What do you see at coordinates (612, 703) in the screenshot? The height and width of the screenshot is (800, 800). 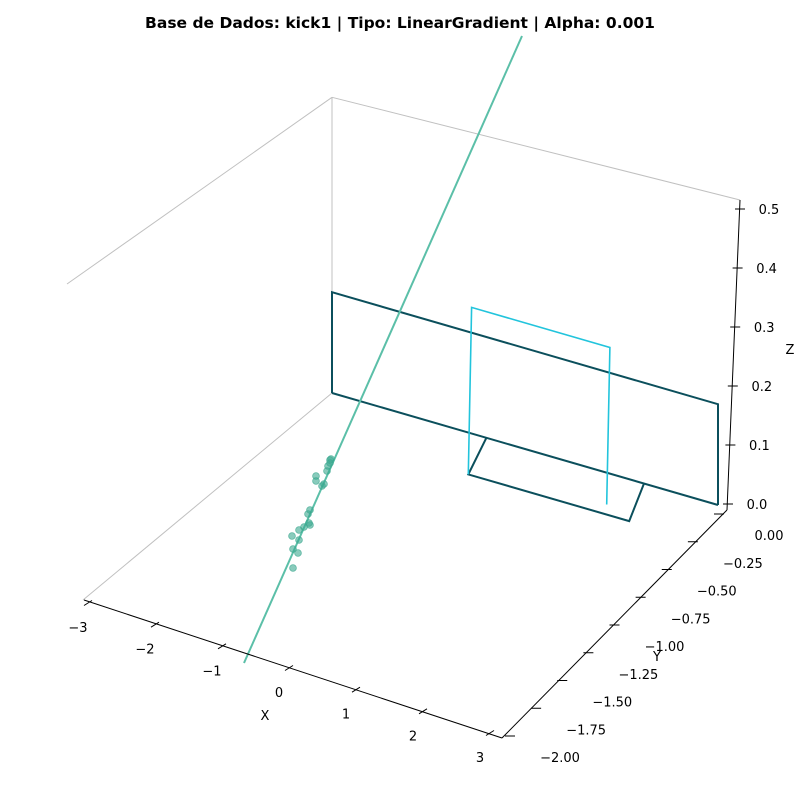 I see `y-tick-label: −1.50` at bounding box center [612, 703].